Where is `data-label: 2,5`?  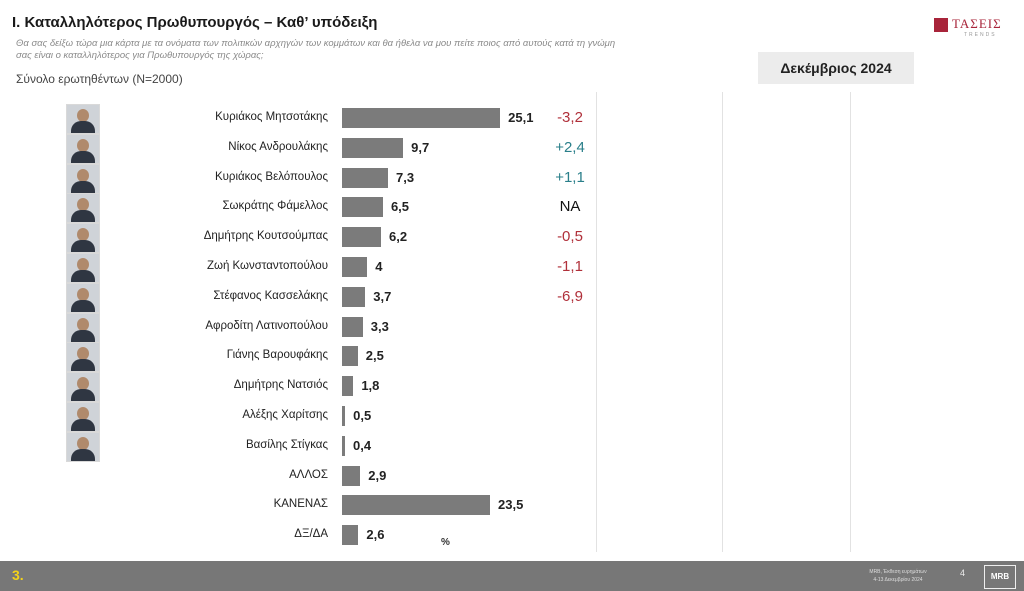 data-label: 2,5 is located at coordinates (374, 356).